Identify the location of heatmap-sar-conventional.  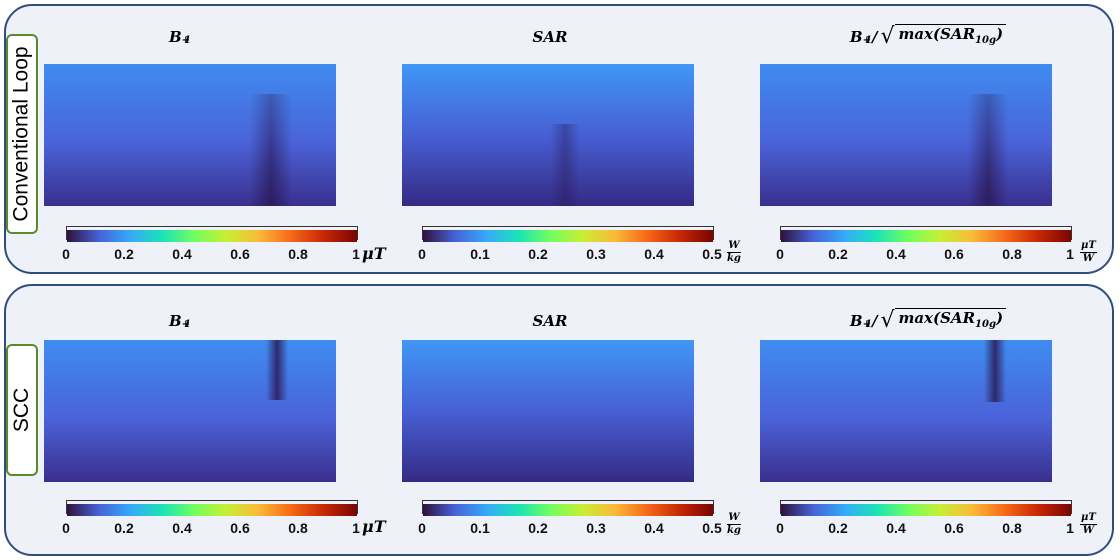
(548, 135).